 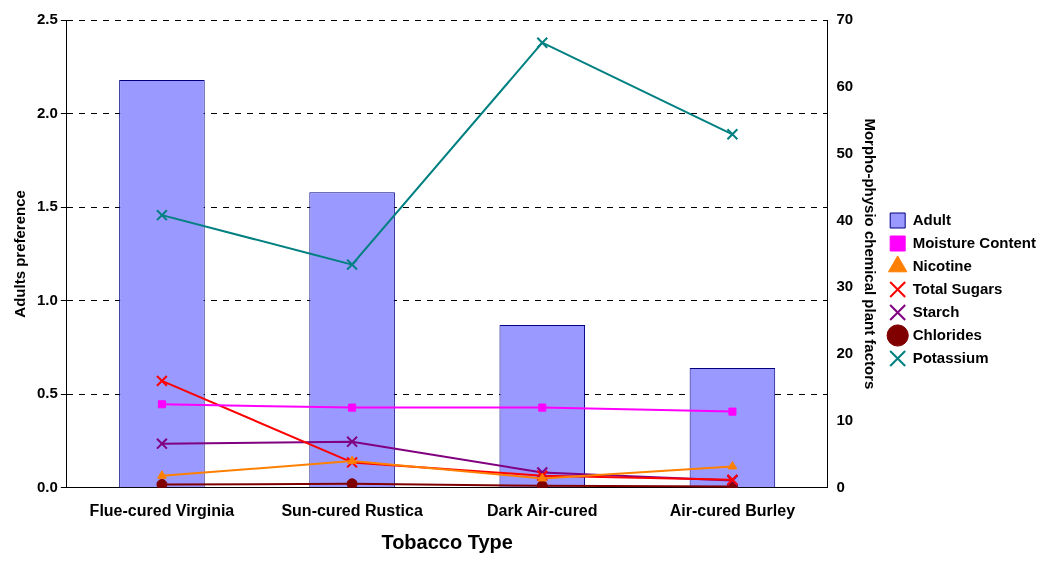 I want to click on legend-label: Moisture Content, so click(x=974, y=242).